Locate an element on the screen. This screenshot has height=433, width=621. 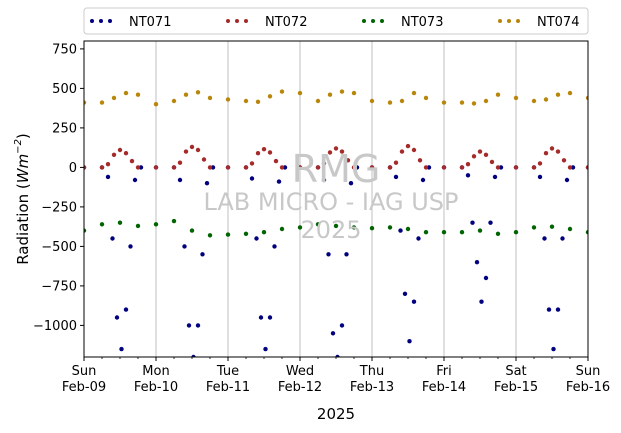
y-tick-label: 750 is located at coordinates (64, 49).